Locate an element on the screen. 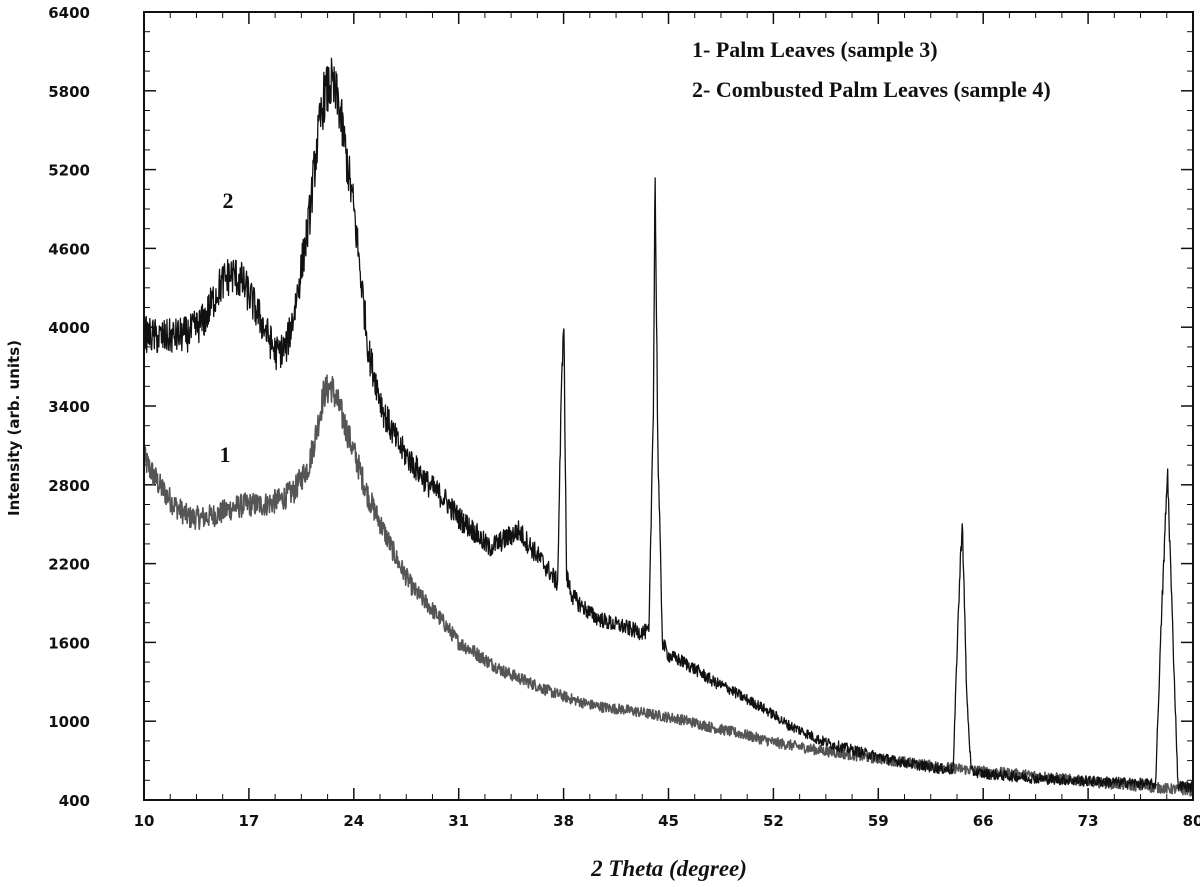 This screenshot has width=1200, height=887. x-tick-label: 52 is located at coordinates (773, 821).